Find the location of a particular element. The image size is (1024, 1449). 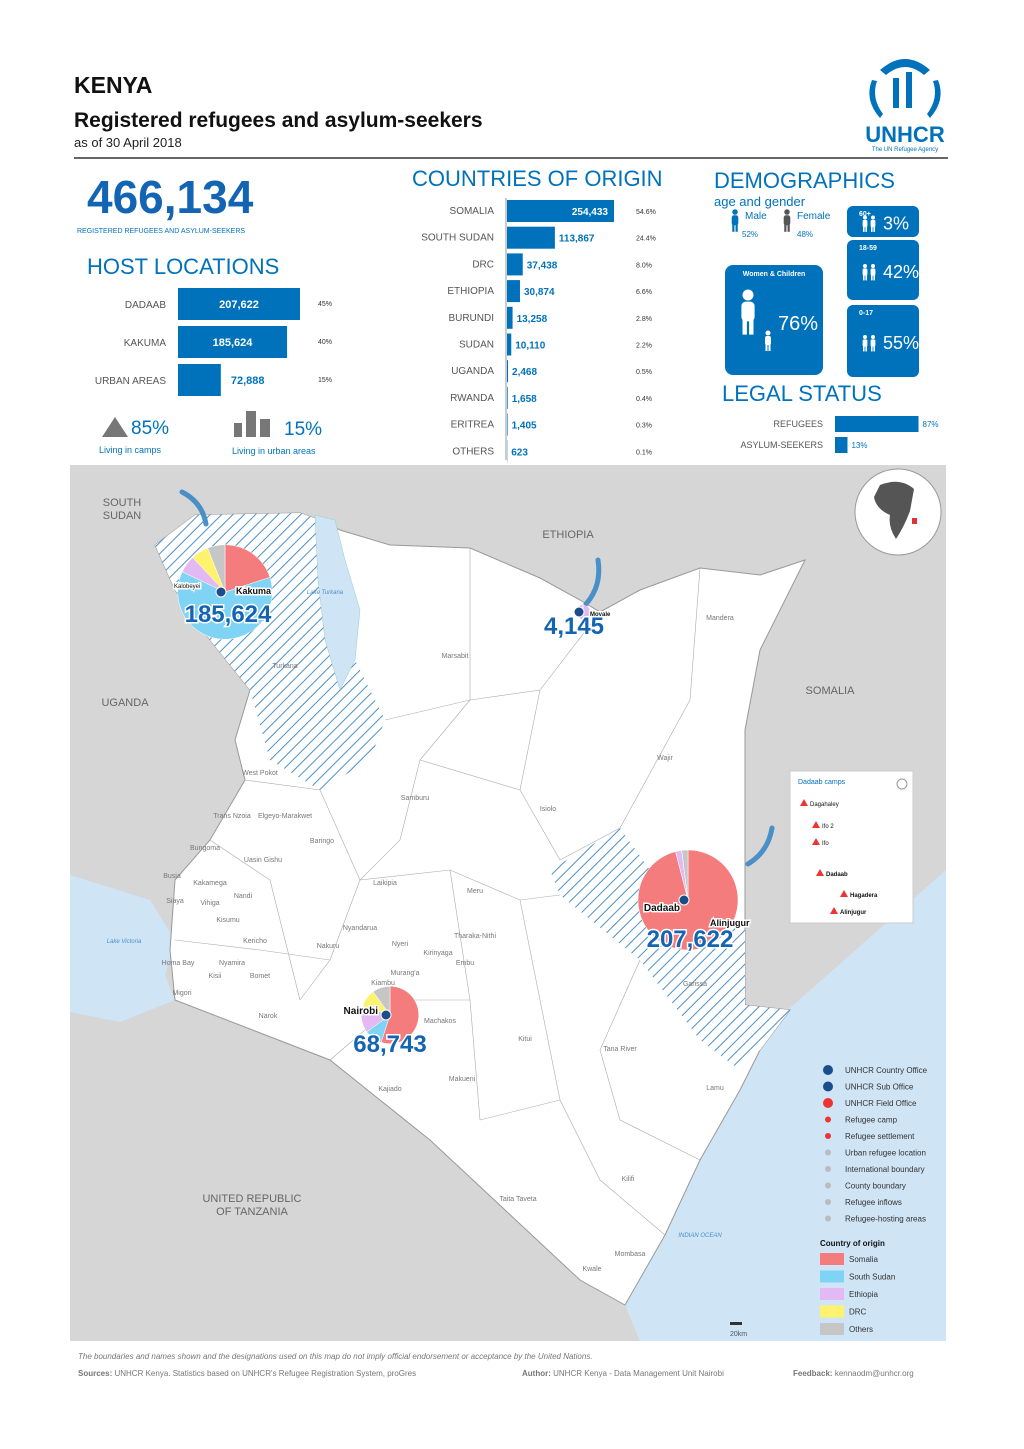

camps-percent: 85% is located at coordinates (150, 428).